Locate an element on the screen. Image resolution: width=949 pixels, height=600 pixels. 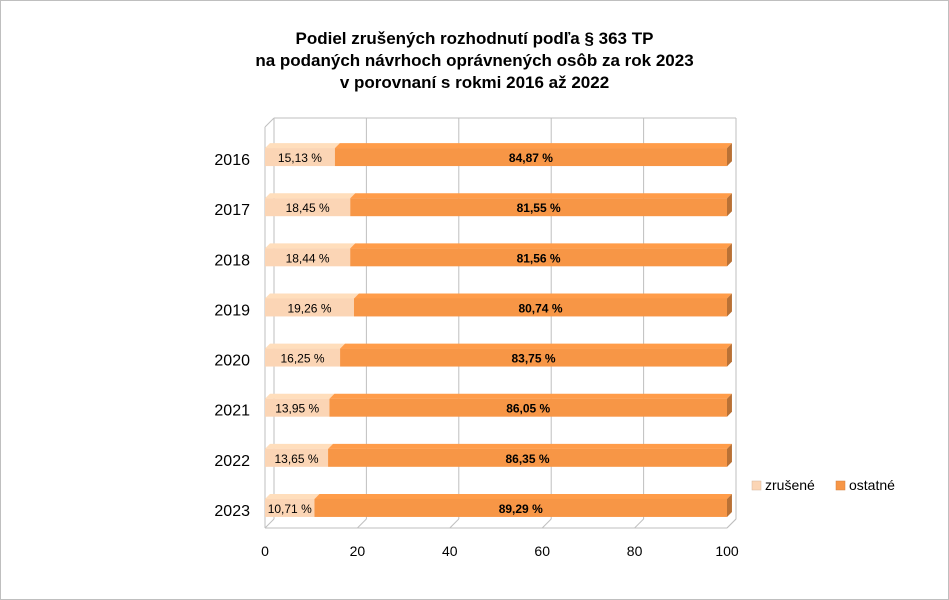
data-label: 81,55 % is located at coordinates (539, 208).